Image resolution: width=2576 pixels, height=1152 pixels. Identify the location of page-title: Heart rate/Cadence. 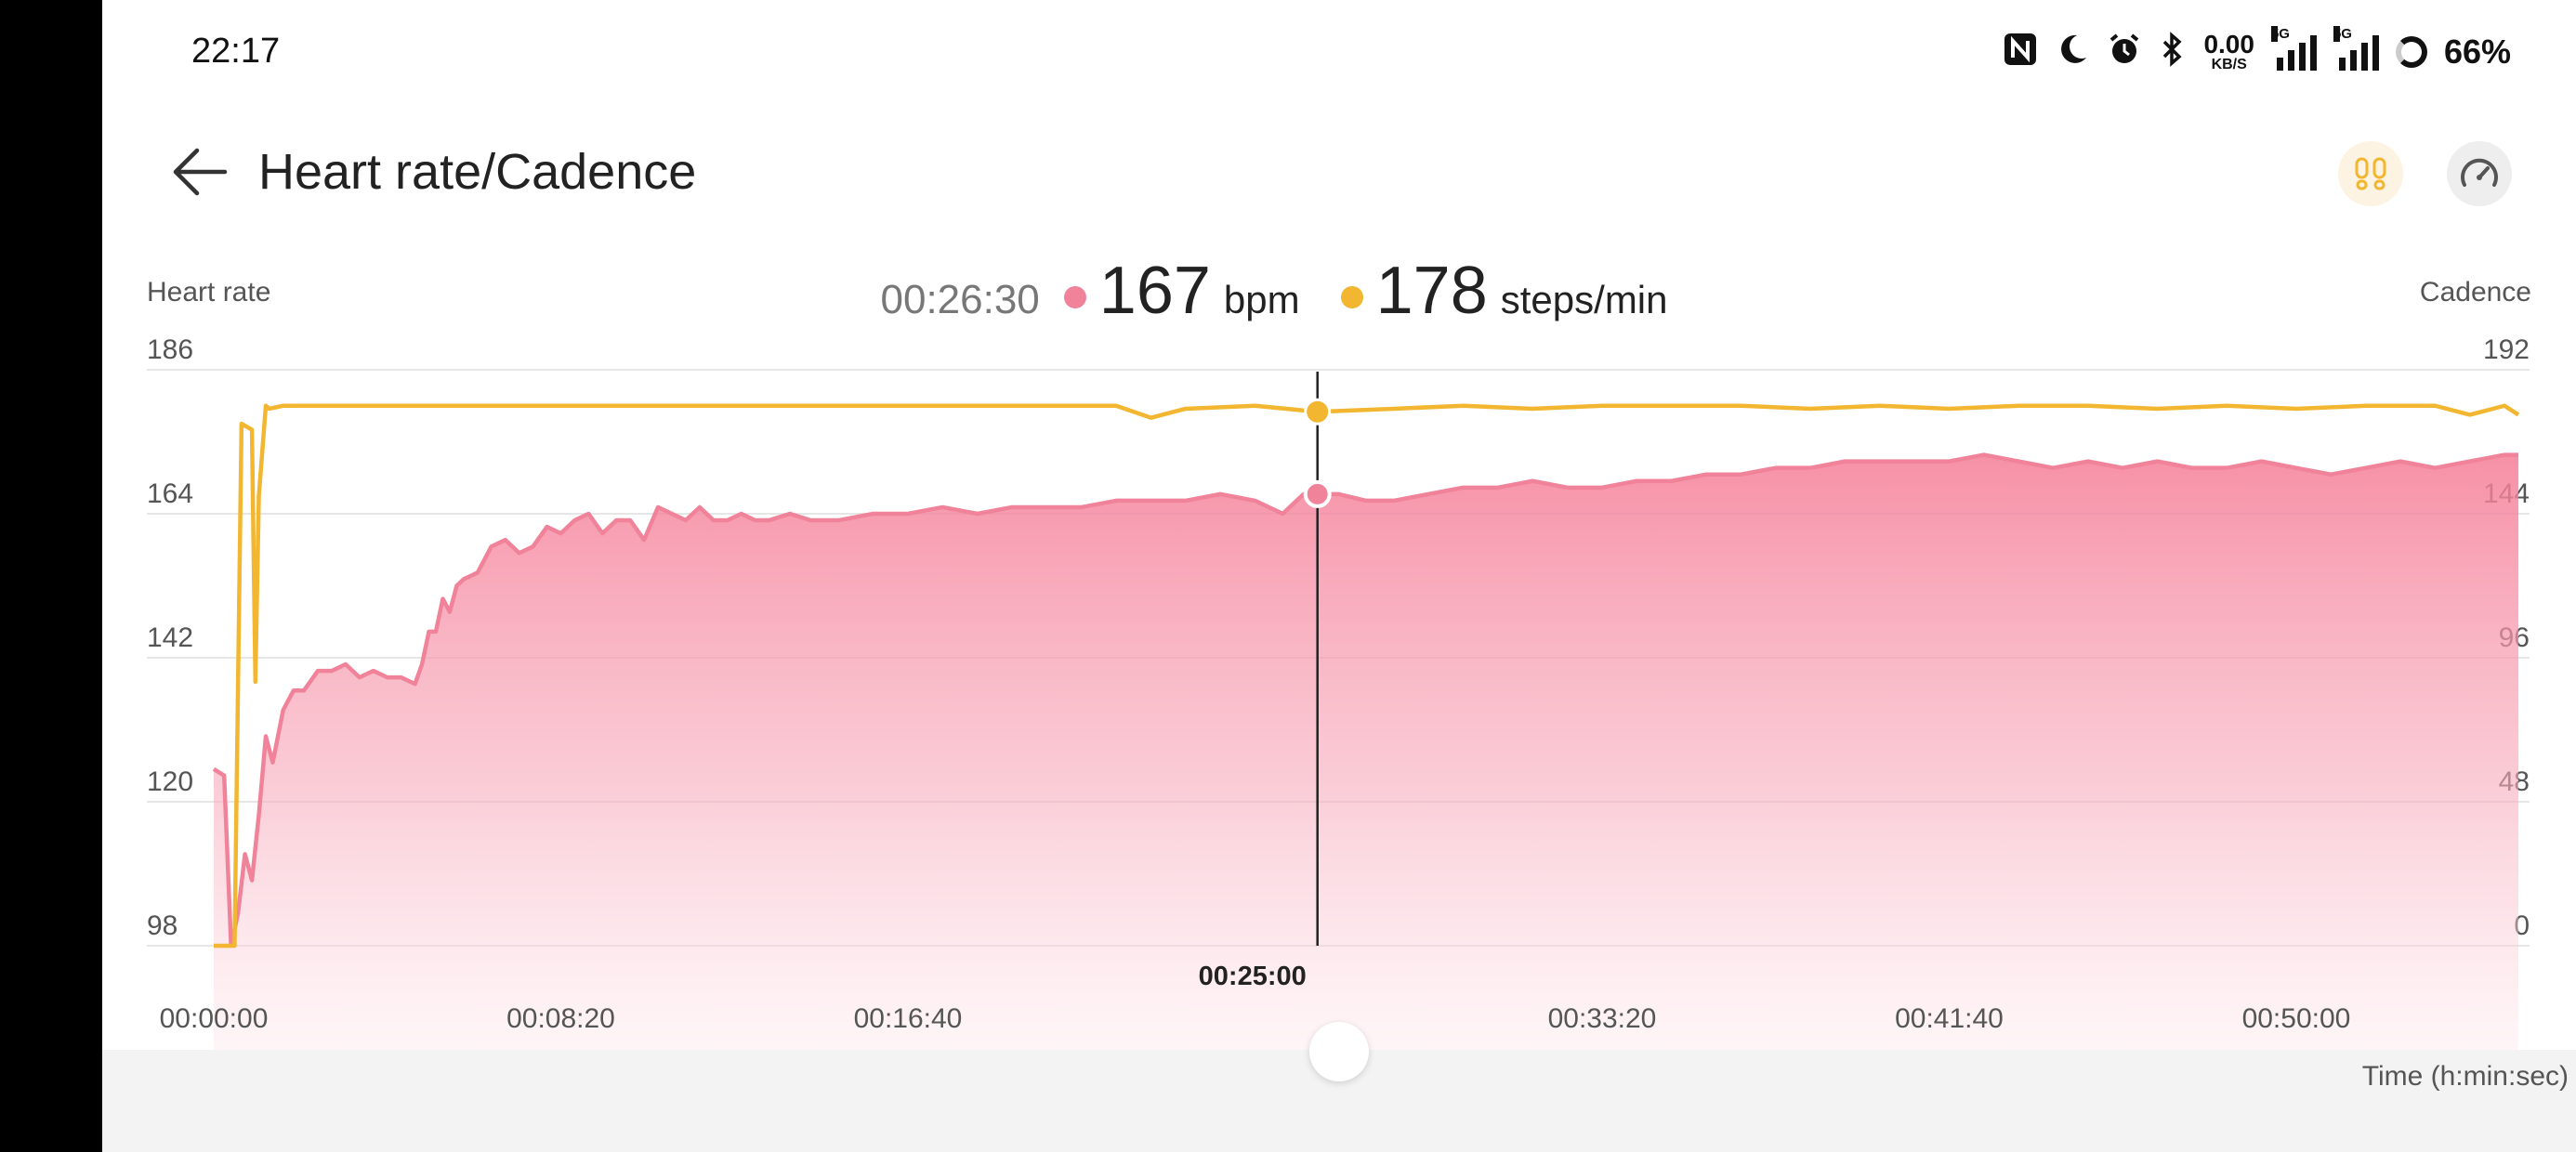
(477, 172).